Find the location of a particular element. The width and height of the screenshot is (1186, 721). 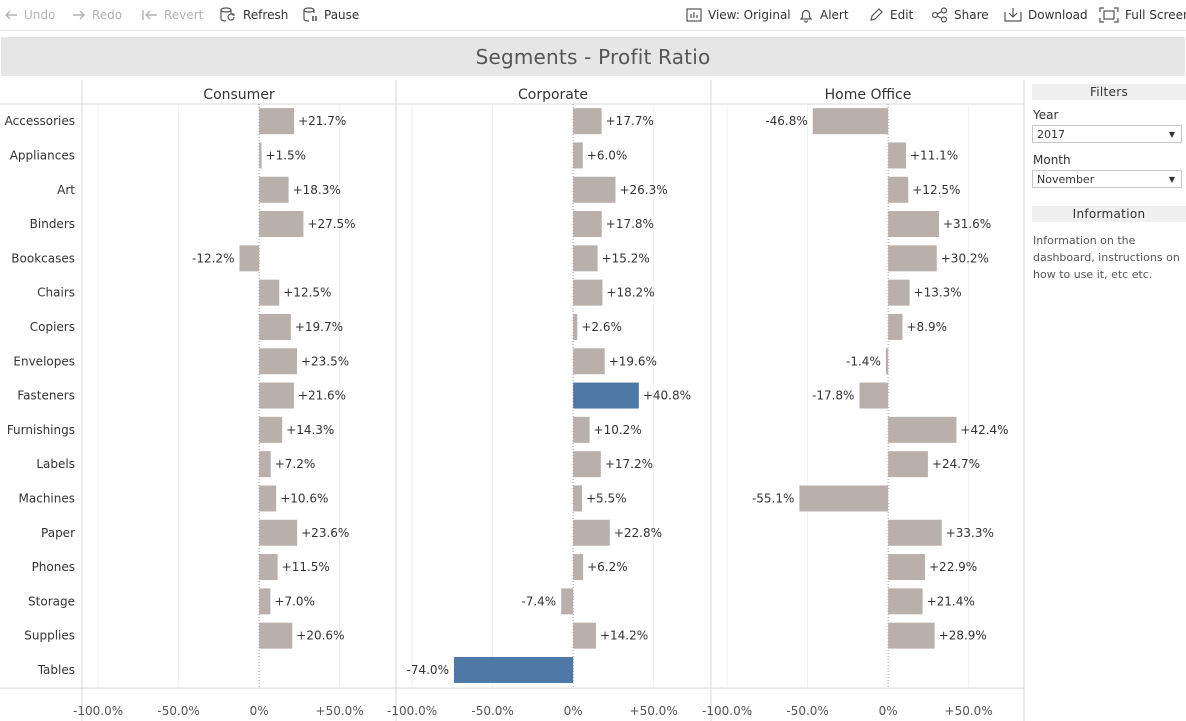

data-label: +6.2% is located at coordinates (607, 567).